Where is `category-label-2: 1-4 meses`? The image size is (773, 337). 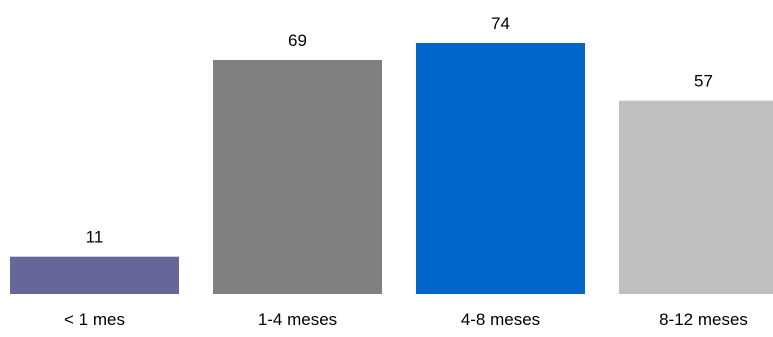
category-label-2: 1-4 meses is located at coordinates (297, 319).